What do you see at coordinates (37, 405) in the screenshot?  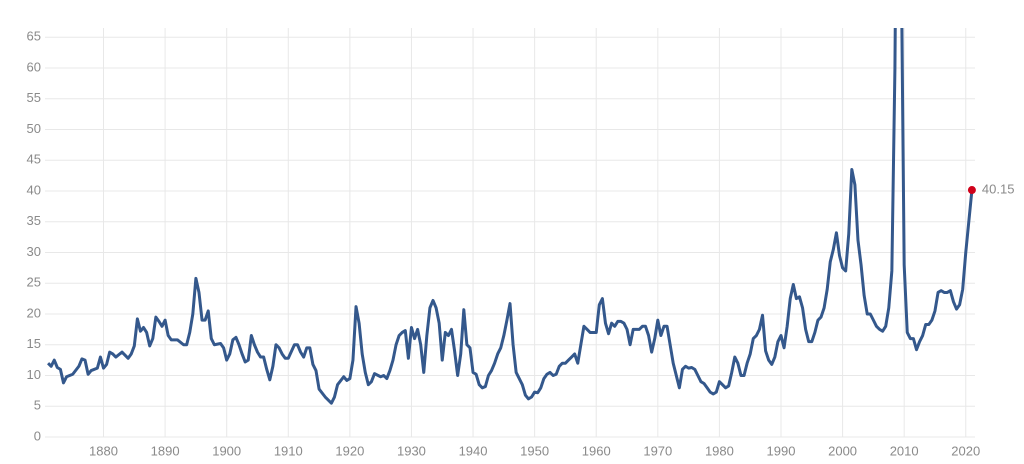 I see `y-tick-label: 5` at bounding box center [37, 405].